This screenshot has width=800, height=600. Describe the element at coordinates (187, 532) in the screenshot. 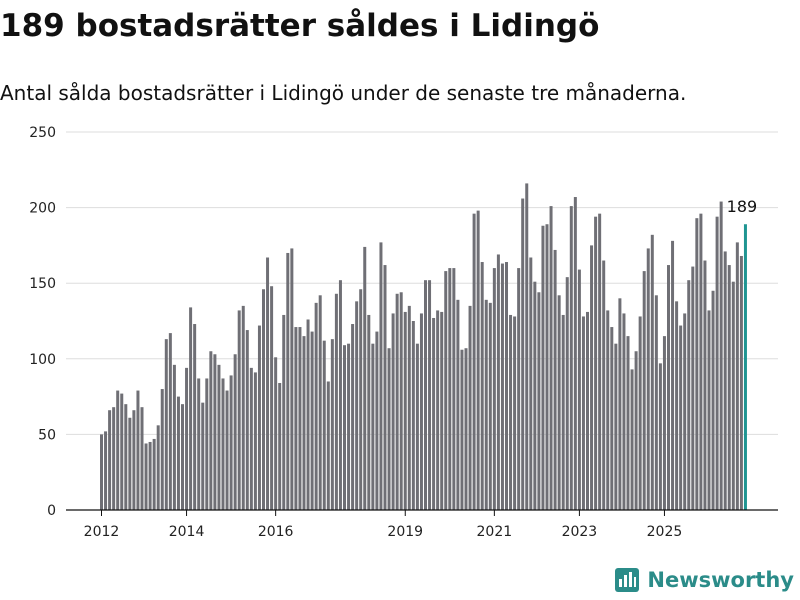

I see `x-tick-label: 2014` at that location.